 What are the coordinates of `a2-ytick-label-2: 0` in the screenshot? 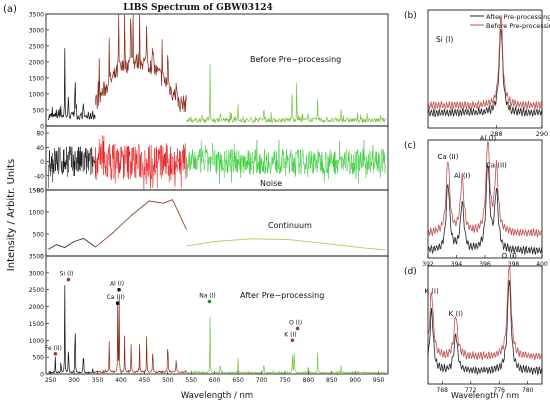 It's located at (42, 162).